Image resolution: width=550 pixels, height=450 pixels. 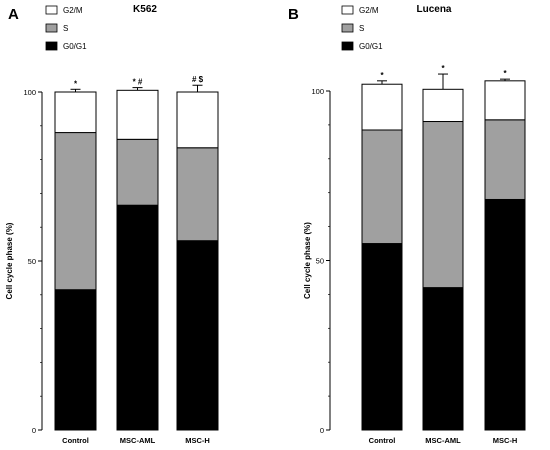 What do you see at coordinates (138, 82) in the screenshot?
I see `significance-mark: * #` at bounding box center [138, 82].